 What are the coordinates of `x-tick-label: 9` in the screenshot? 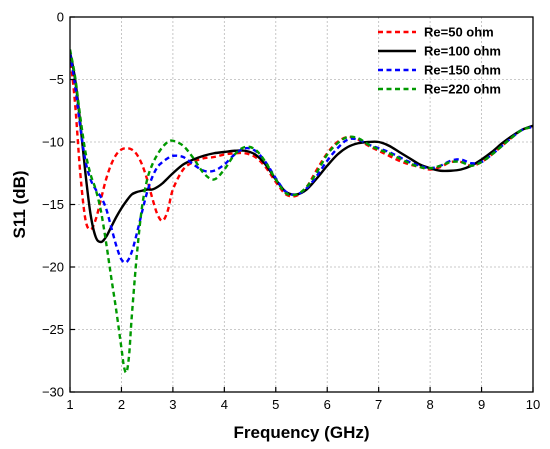 It's located at (481, 404).